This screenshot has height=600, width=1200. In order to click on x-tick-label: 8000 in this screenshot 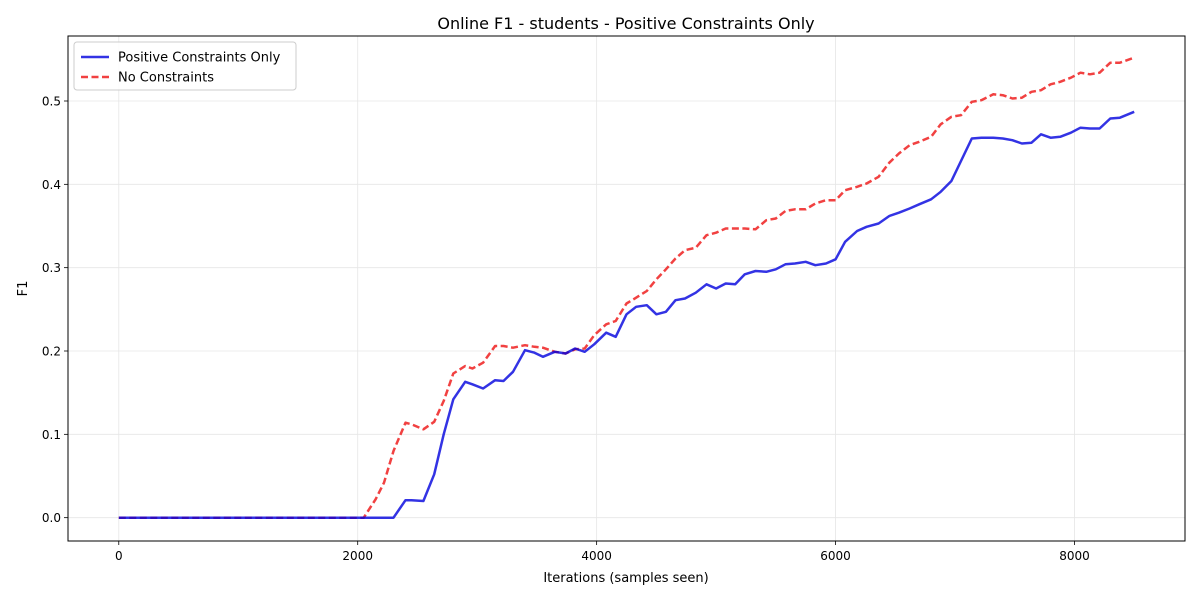, I will do `click(1074, 556)`.